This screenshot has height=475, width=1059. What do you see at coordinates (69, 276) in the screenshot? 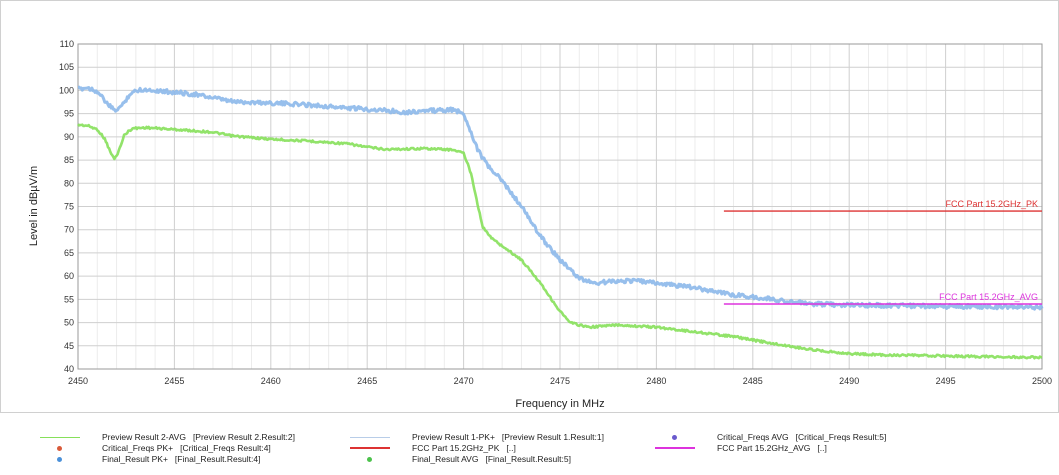
I see `y-tick-label: 60` at bounding box center [69, 276].